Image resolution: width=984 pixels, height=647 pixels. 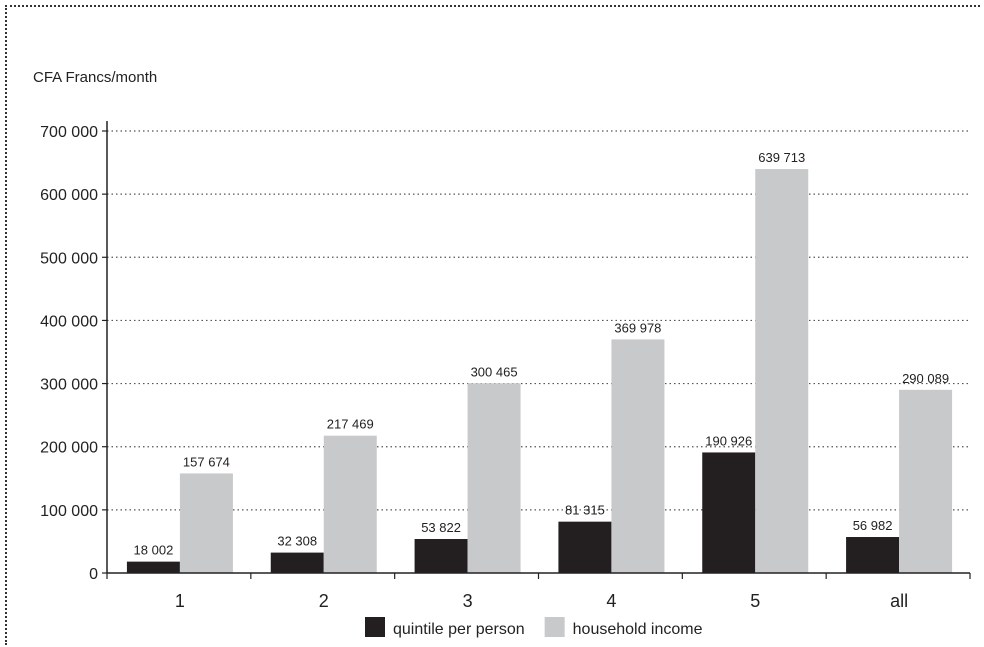 What do you see at coordinates (69, 195) in the screenshot?
I see `y-tick-label: 600 000` at bounding box center [69, 195].